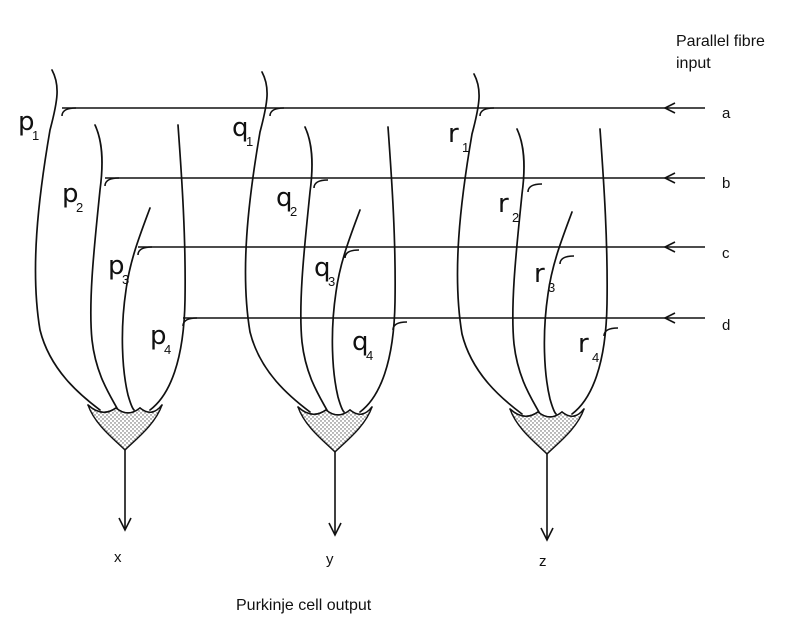  I want to click on label-r4: r, so click(583, 344).